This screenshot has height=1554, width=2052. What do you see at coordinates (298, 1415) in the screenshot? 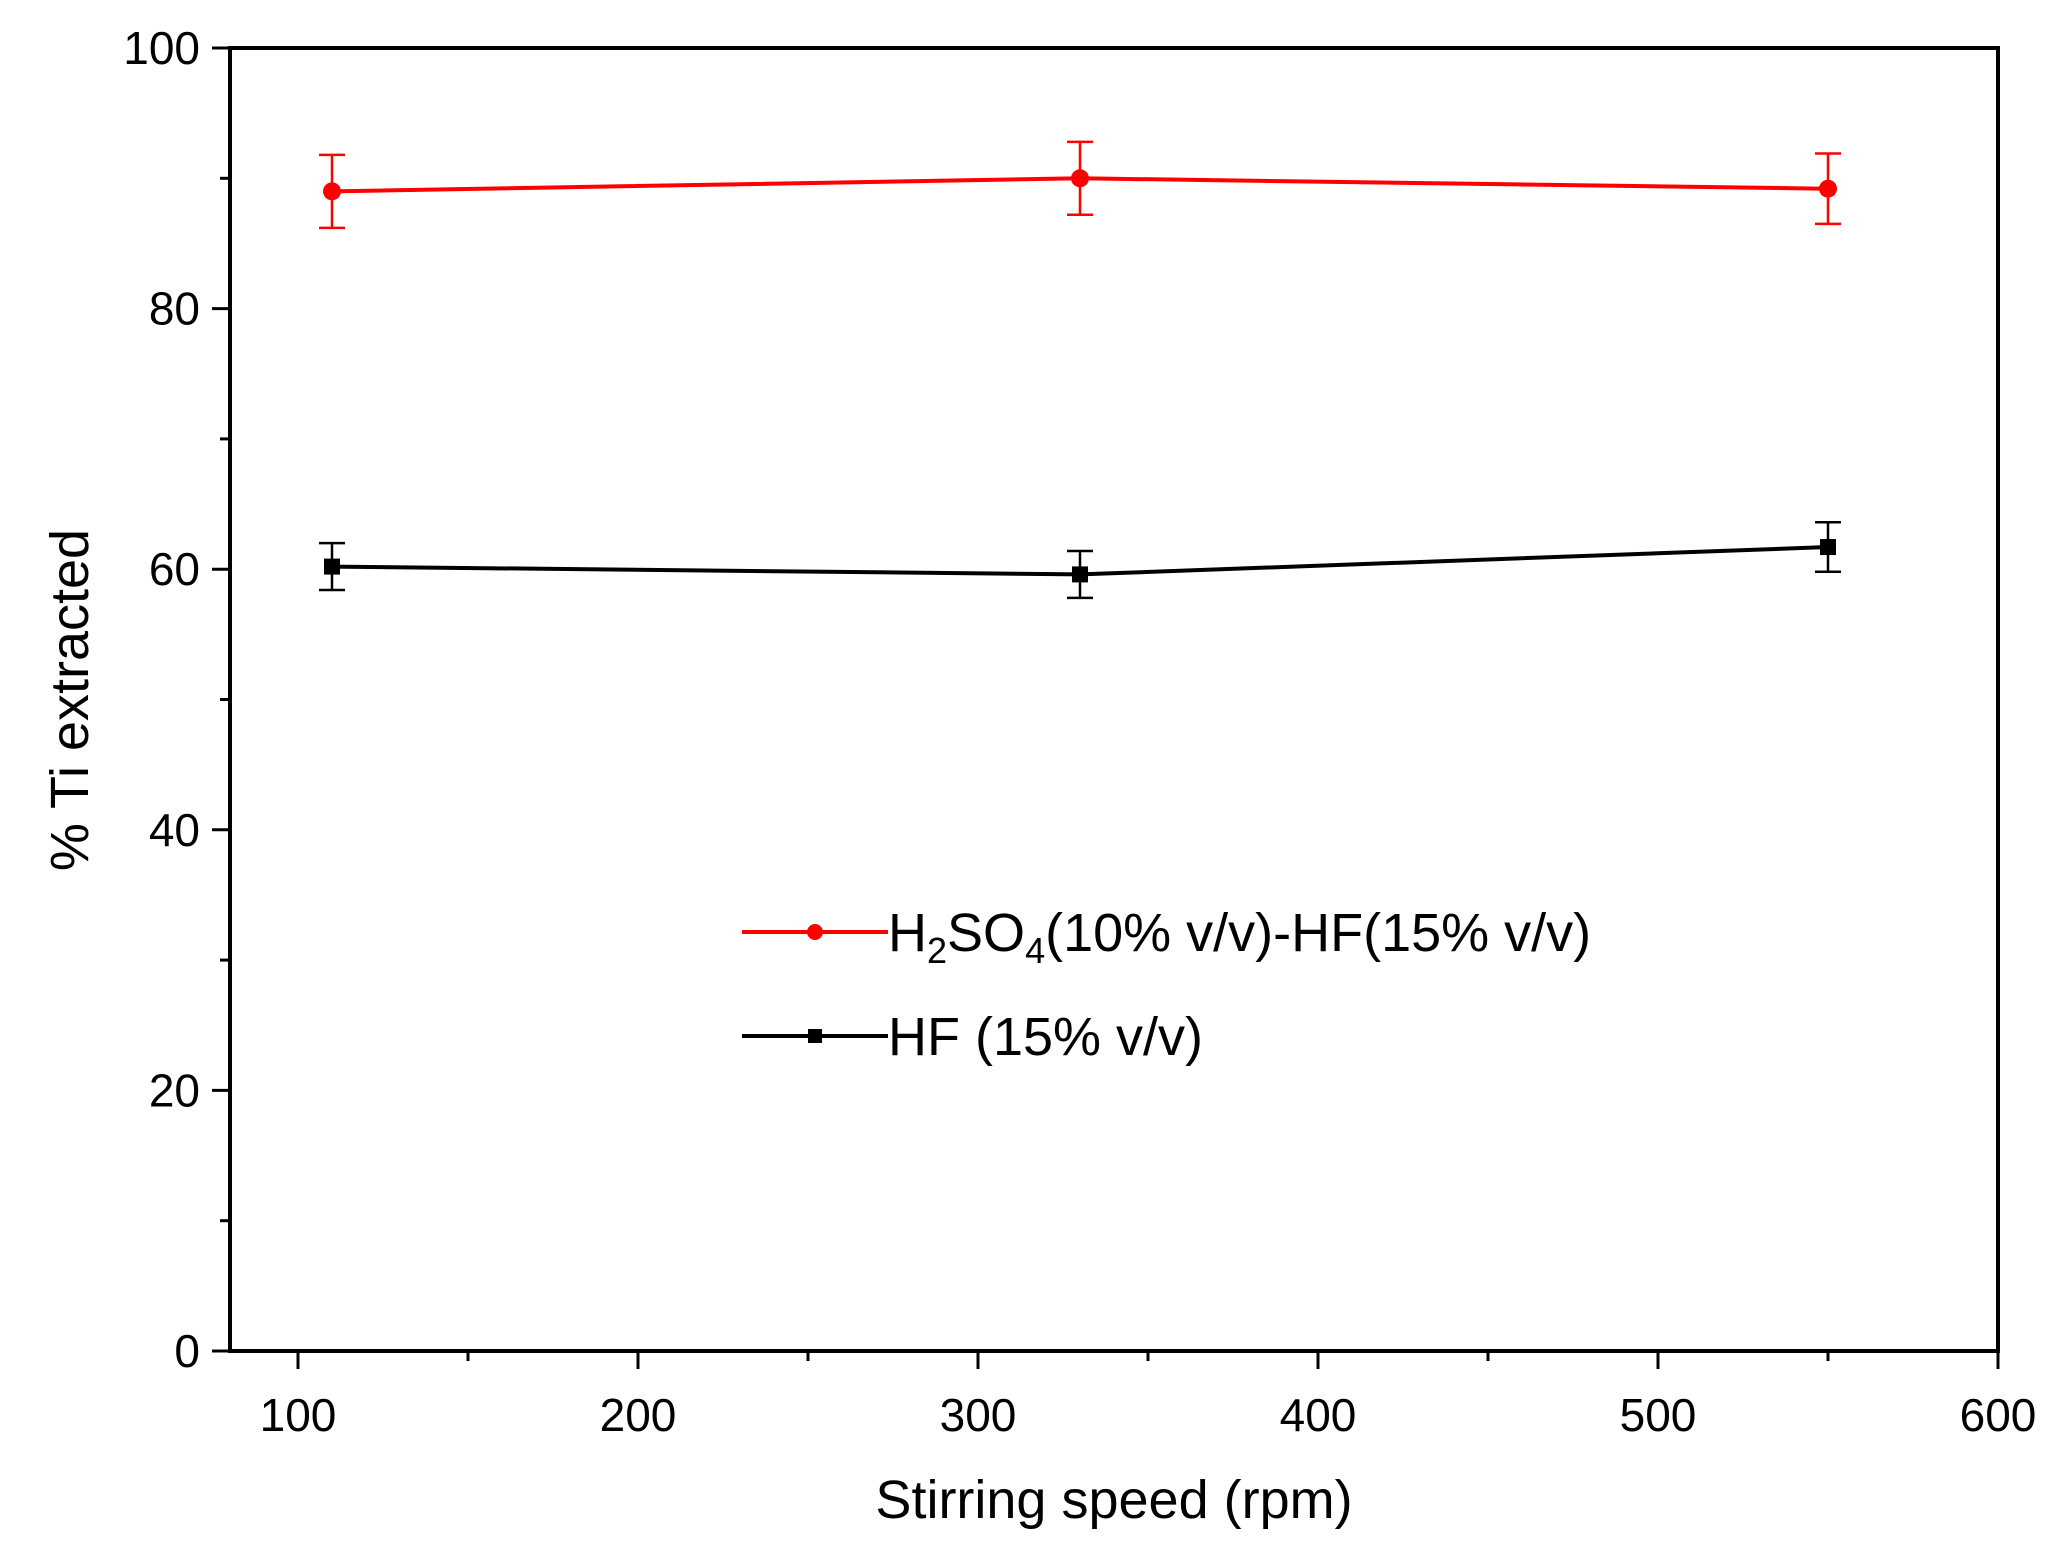
I see `x-tick-label: 100` at bounding box center [298, 1415].